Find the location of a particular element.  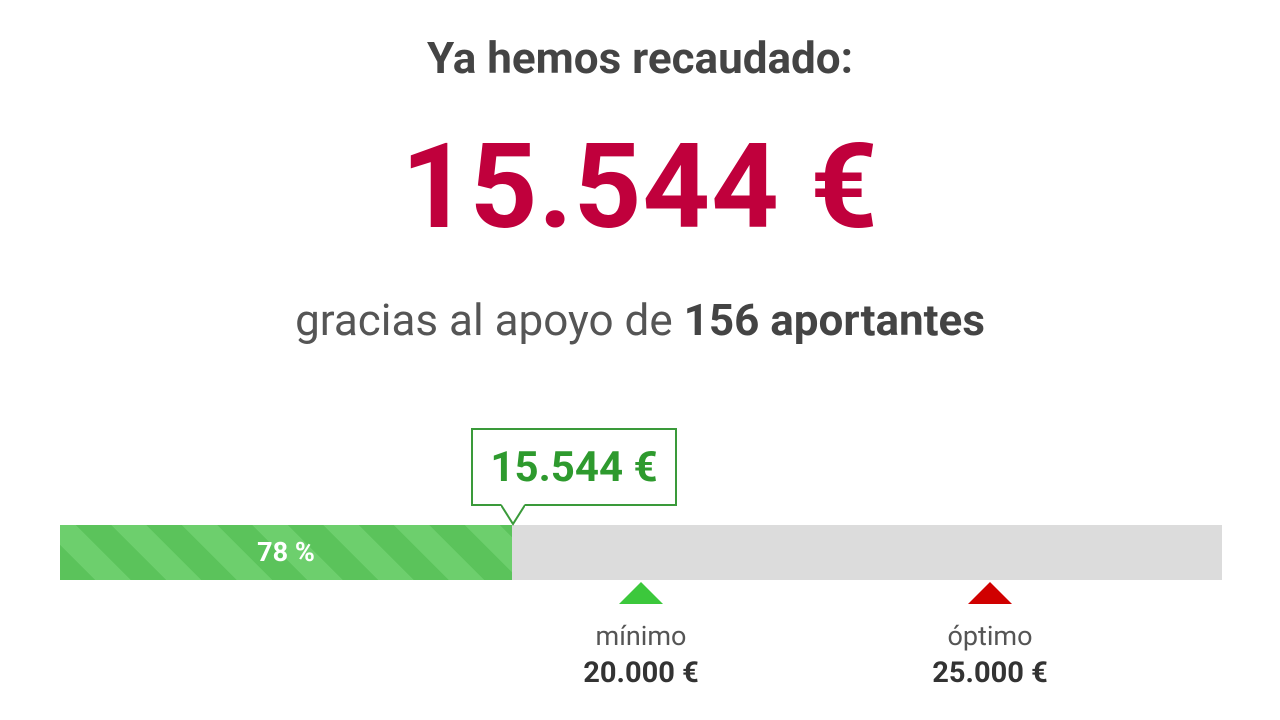

milestone-label: óptimo is located at coordinates (990, 636).